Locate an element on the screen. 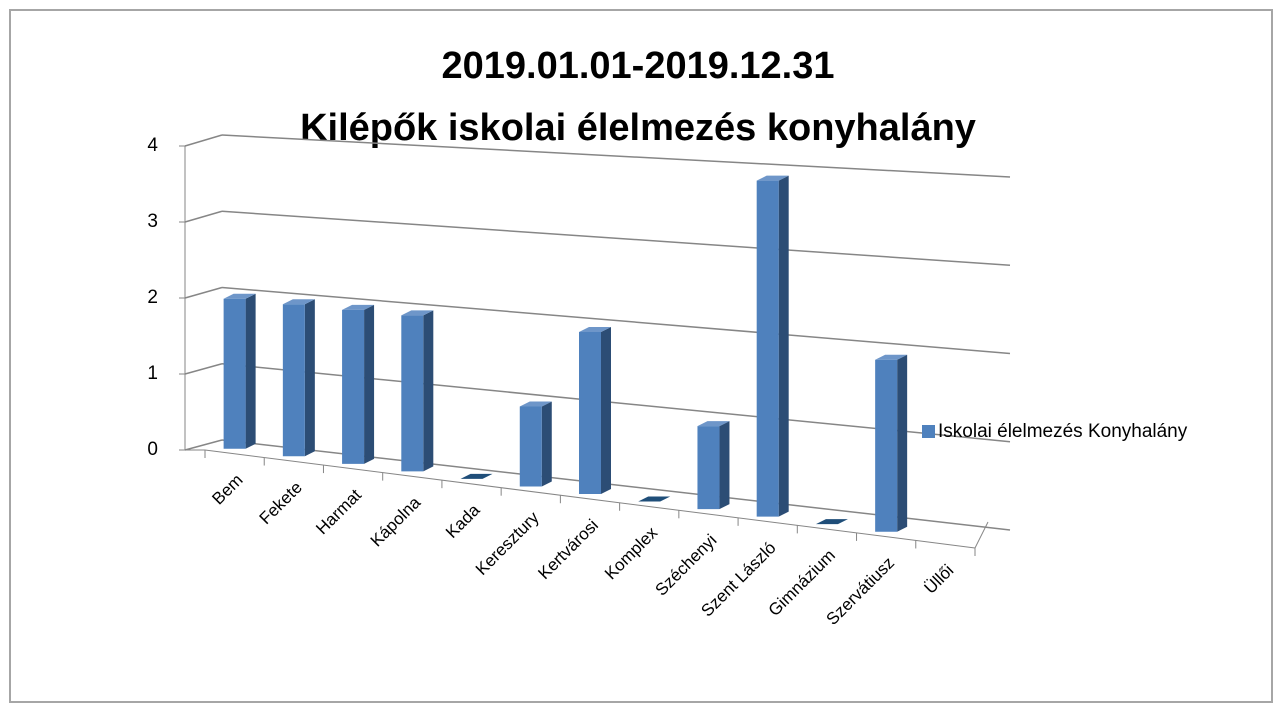  legend-label: Iskolai élelmezés Konyhalány is located at coordinates (1063, 431).